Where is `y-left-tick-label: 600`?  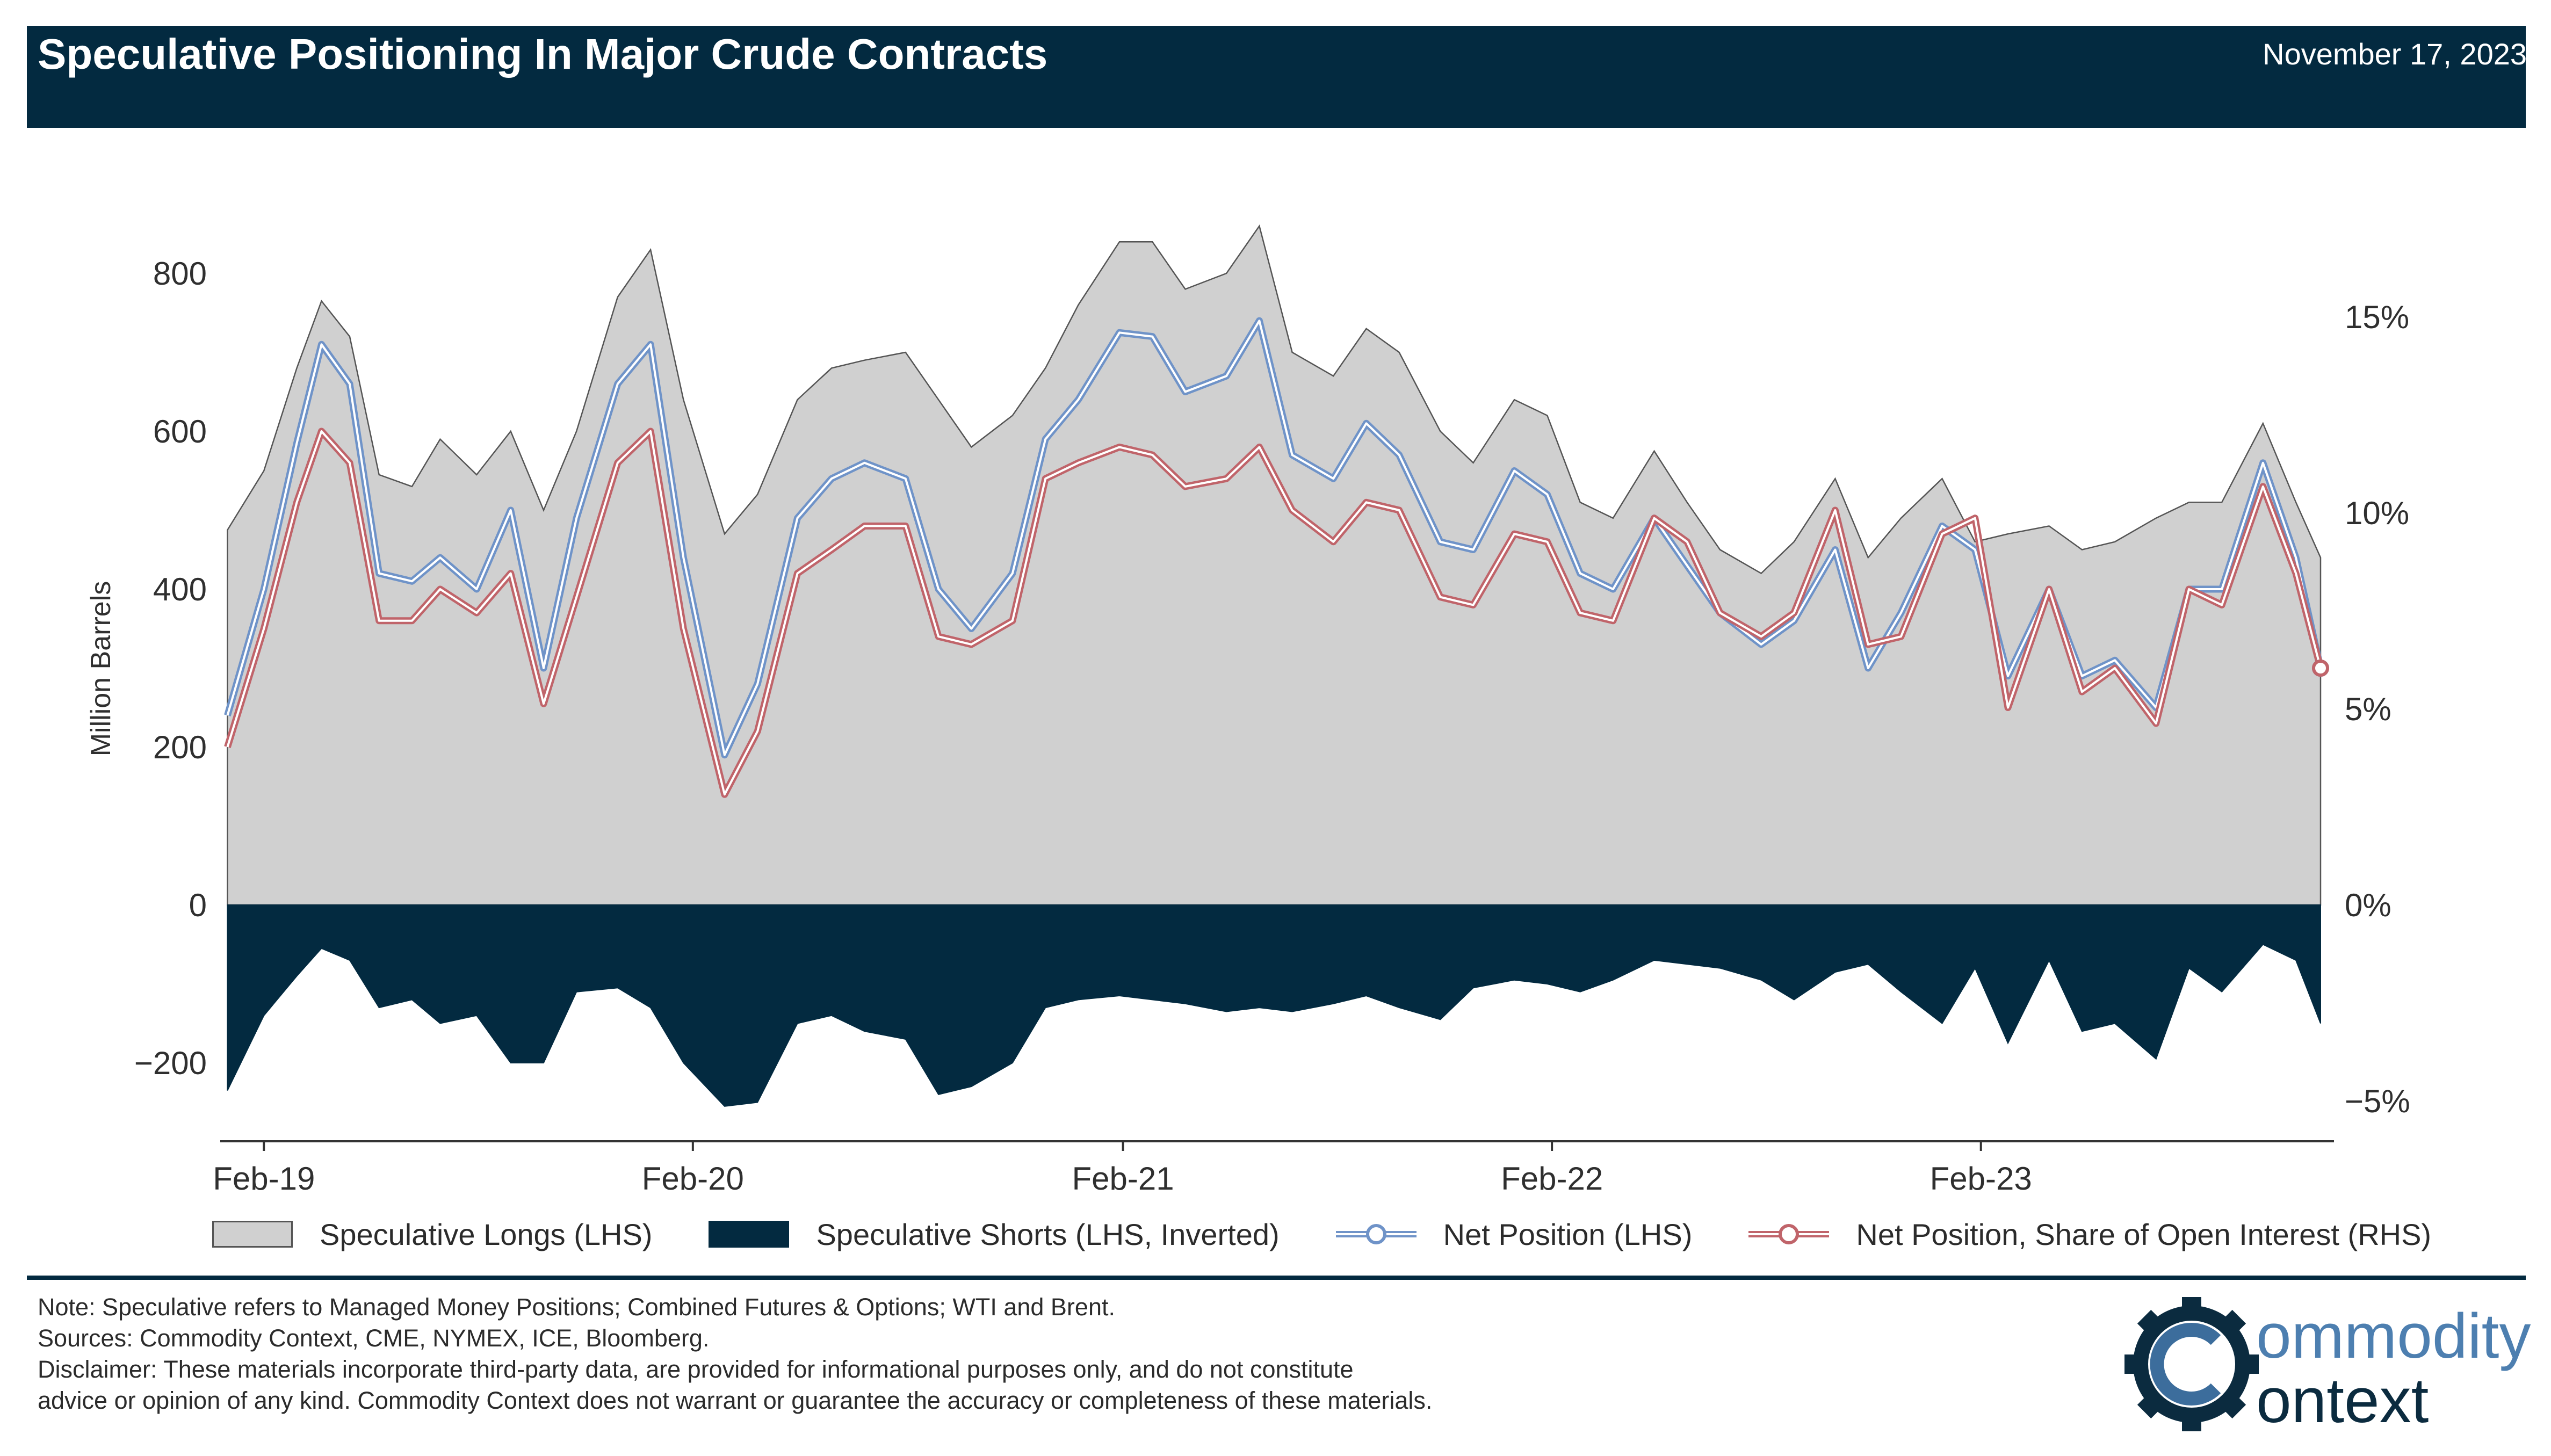 y-left-tick-label: 600 is located at coordinates (180, 432).